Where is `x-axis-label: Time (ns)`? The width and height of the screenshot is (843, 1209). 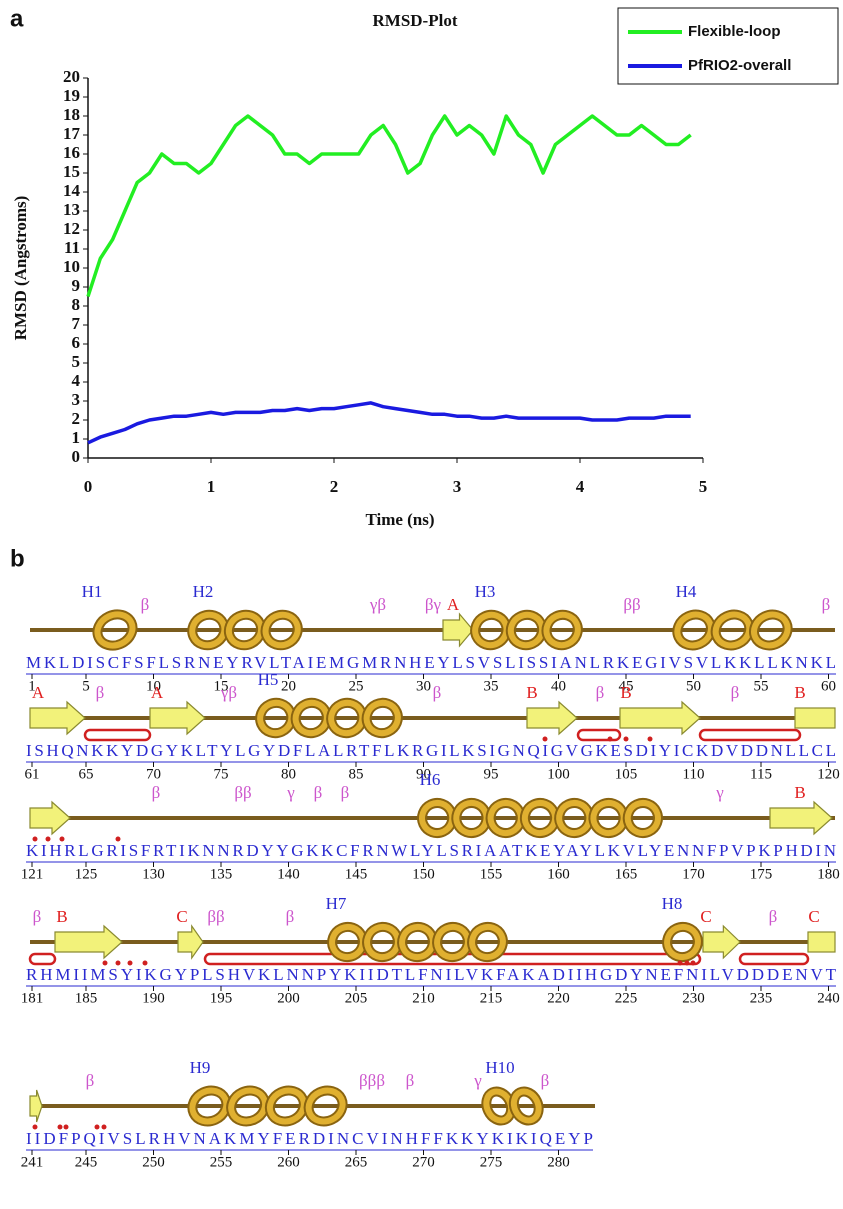
x-axis-label: Time (ns) is located at coordinates (399, 519).